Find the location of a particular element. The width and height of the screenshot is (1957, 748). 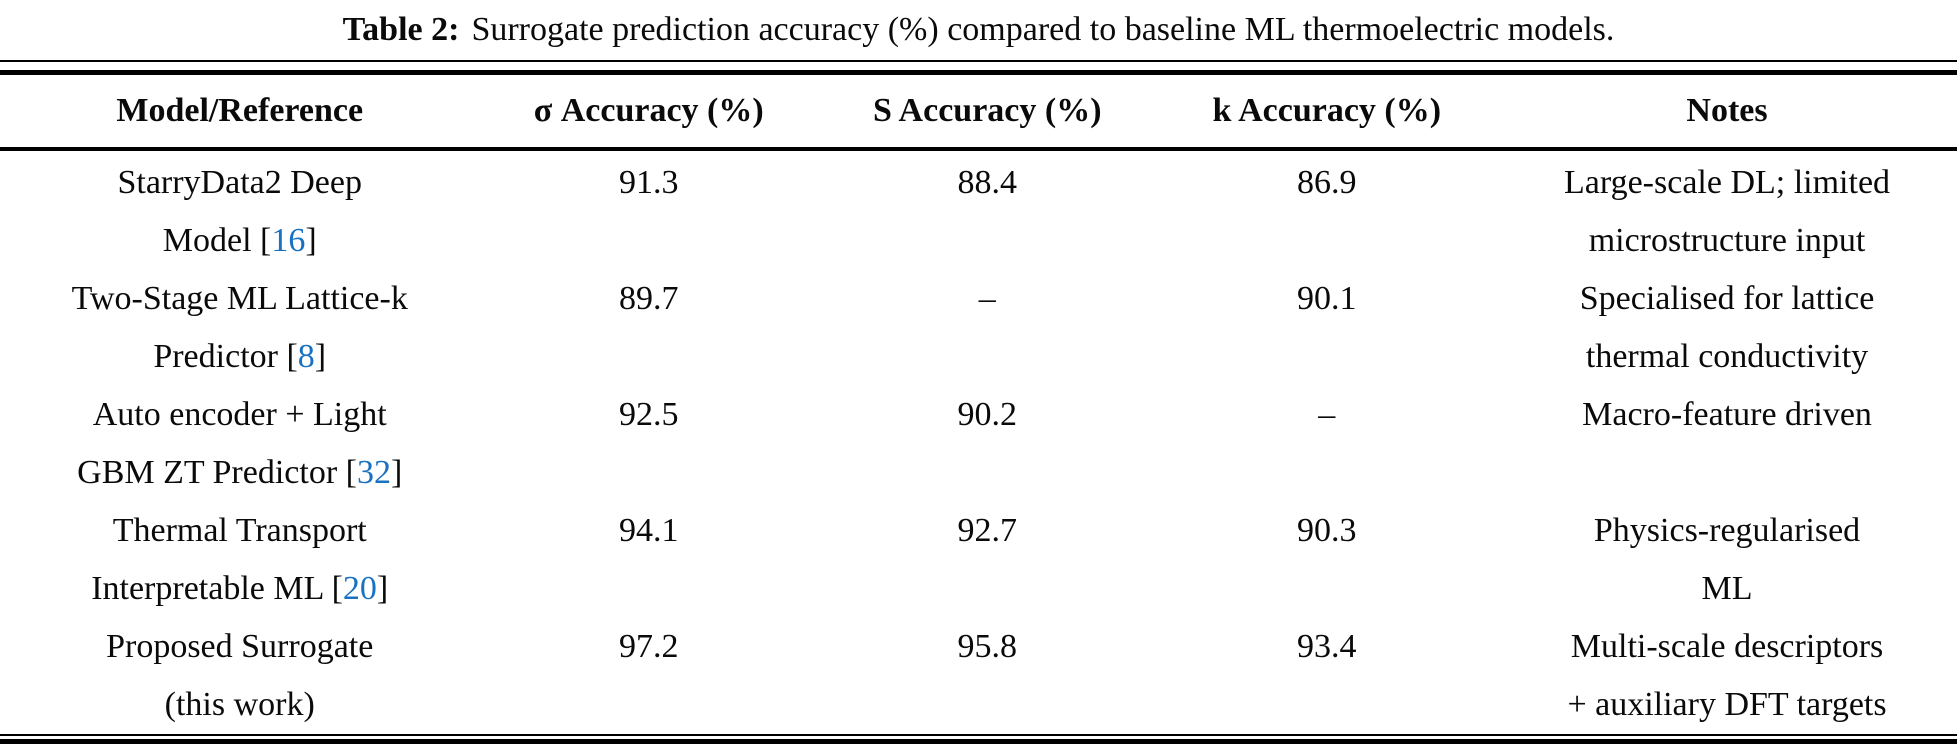

s-accuracy-cell: 92.7 is located at coordinates (987, 530).